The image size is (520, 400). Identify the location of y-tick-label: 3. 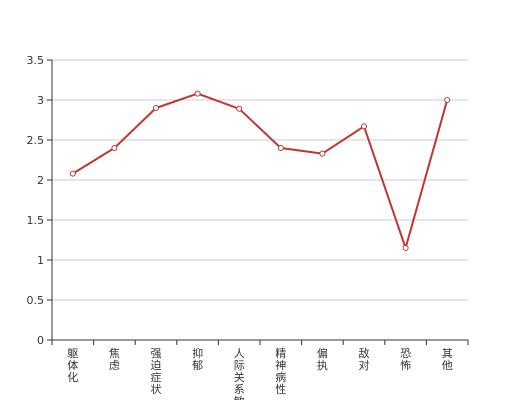
(40, 100).